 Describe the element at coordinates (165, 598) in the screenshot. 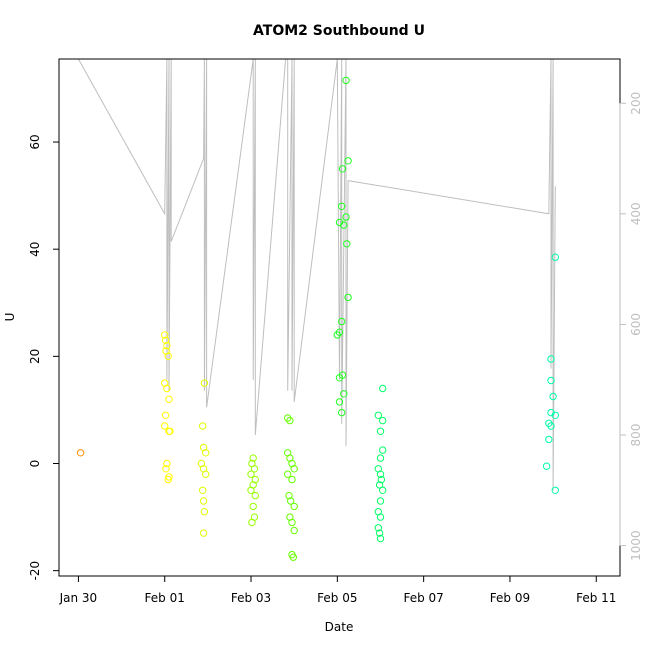

I see `x-tick-label: Feb 01` at that location.